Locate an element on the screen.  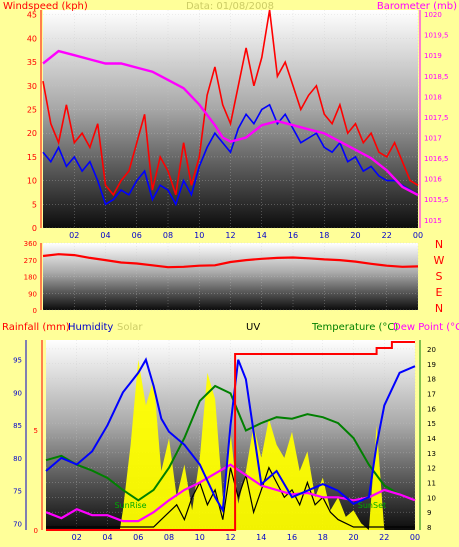
baro-y-tick: 1019 is located at coordinates (433, 56).